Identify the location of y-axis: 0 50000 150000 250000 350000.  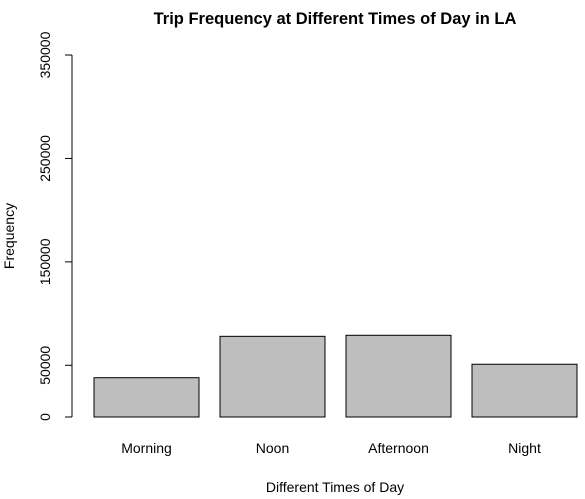
(55, 226).